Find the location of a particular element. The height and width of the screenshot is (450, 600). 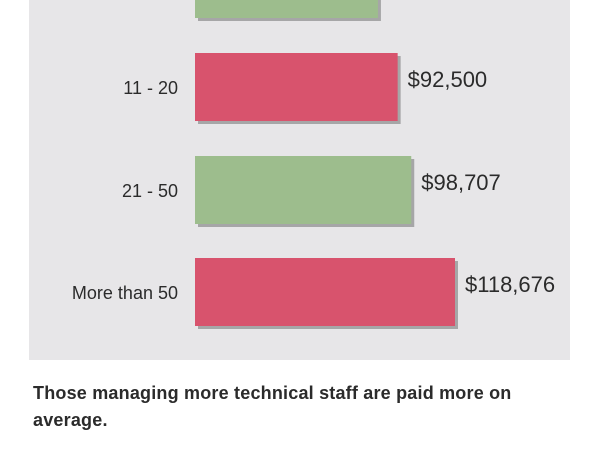

value-label: $98,707 is located at coordinates (461, 182).